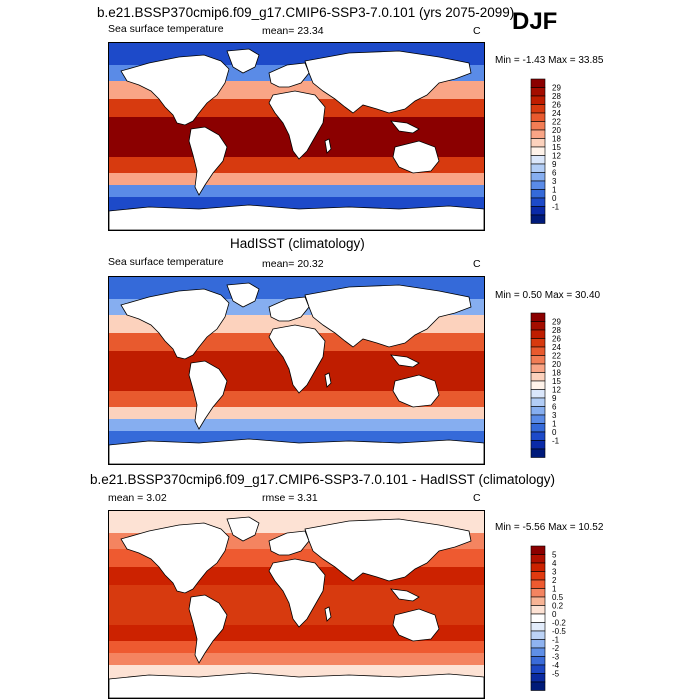 The image size is (700, 700). Describe the element at coordinates (556, 648) in the screenshot. I see `colorbar-tick-label: -2` at that location.